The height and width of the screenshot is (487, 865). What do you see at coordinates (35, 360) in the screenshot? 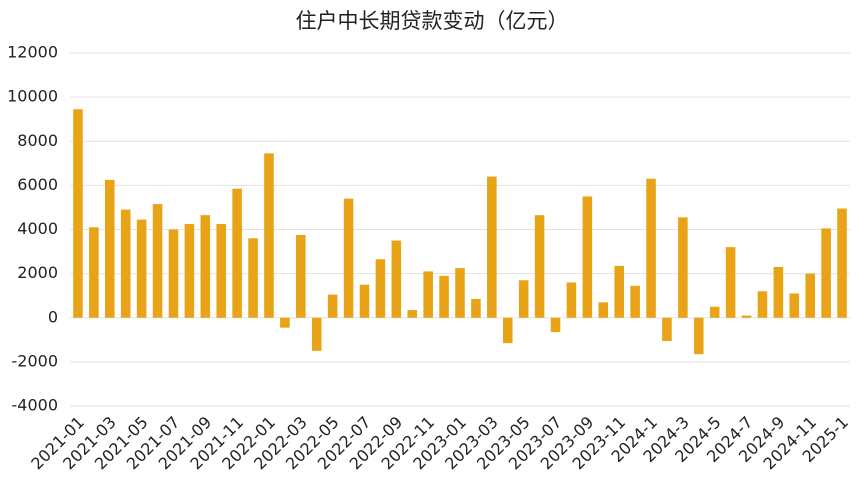
I see `y-tick-label: -2000` at bounding box center [35, 360].